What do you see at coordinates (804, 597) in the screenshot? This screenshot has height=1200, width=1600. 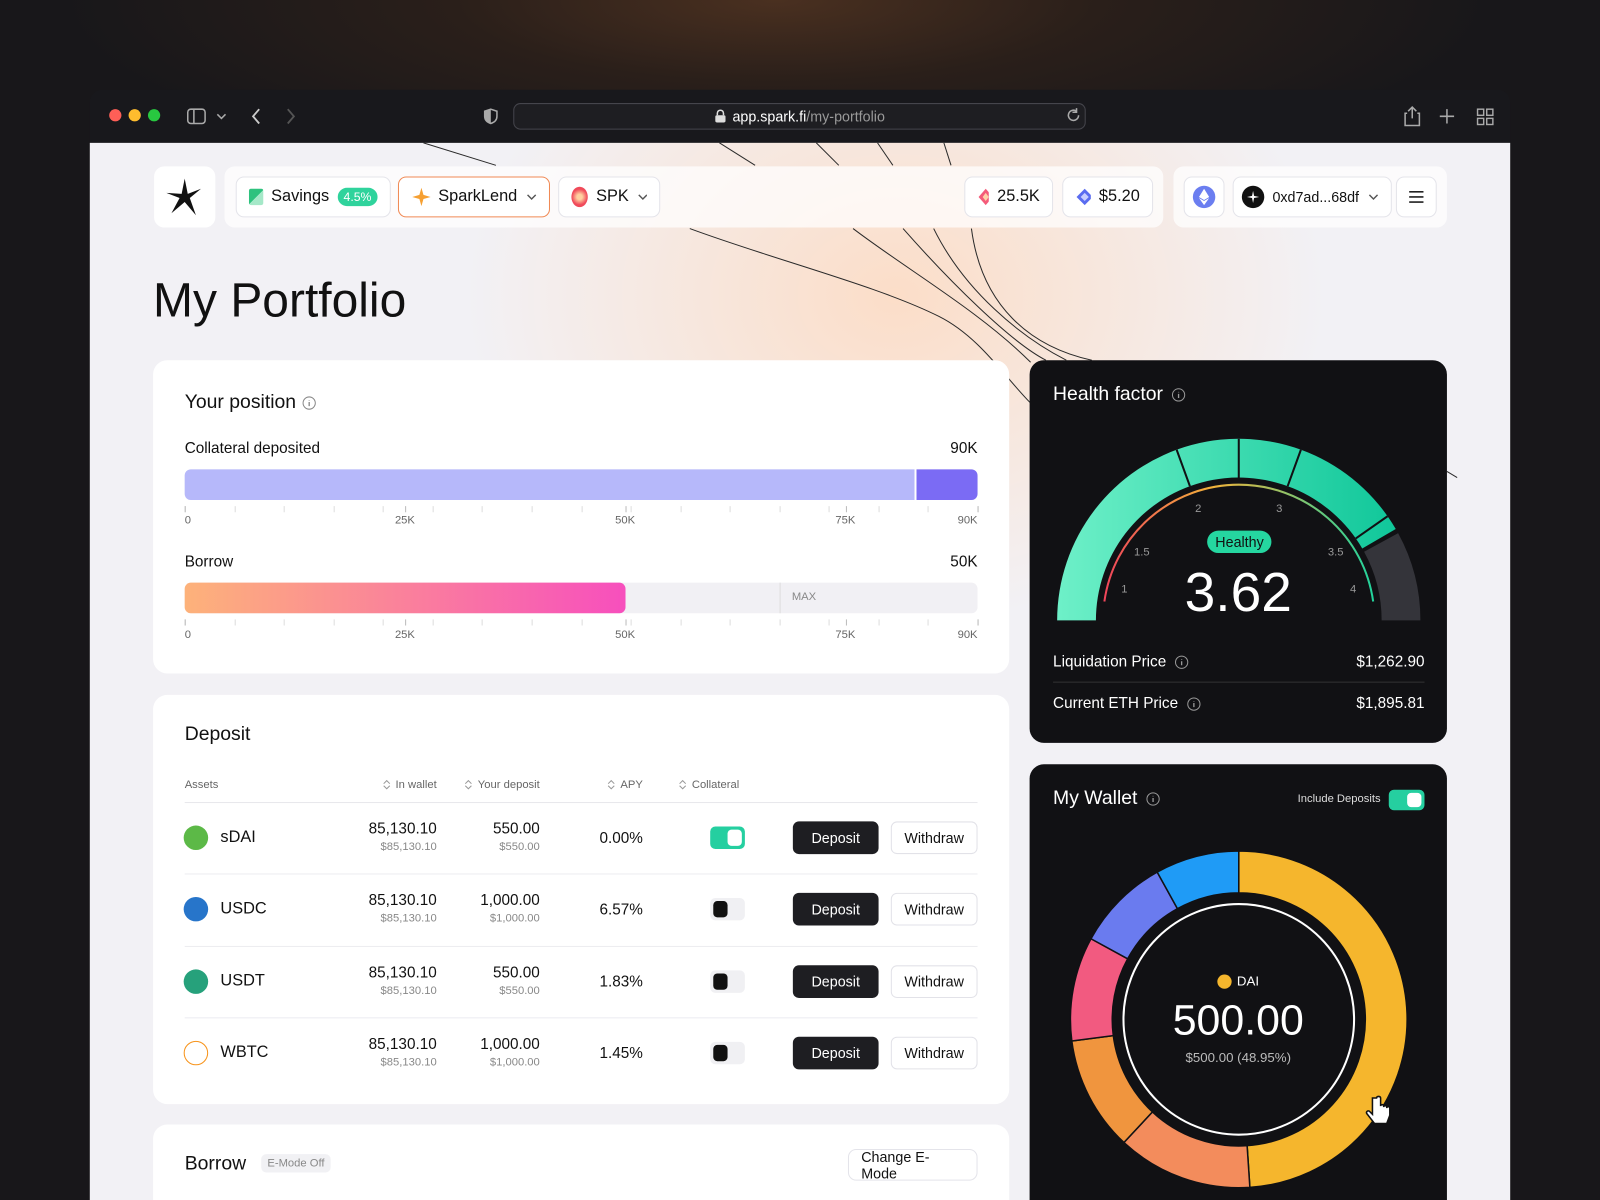 I see `max-label: MAX` at bounding box center [804, 597].